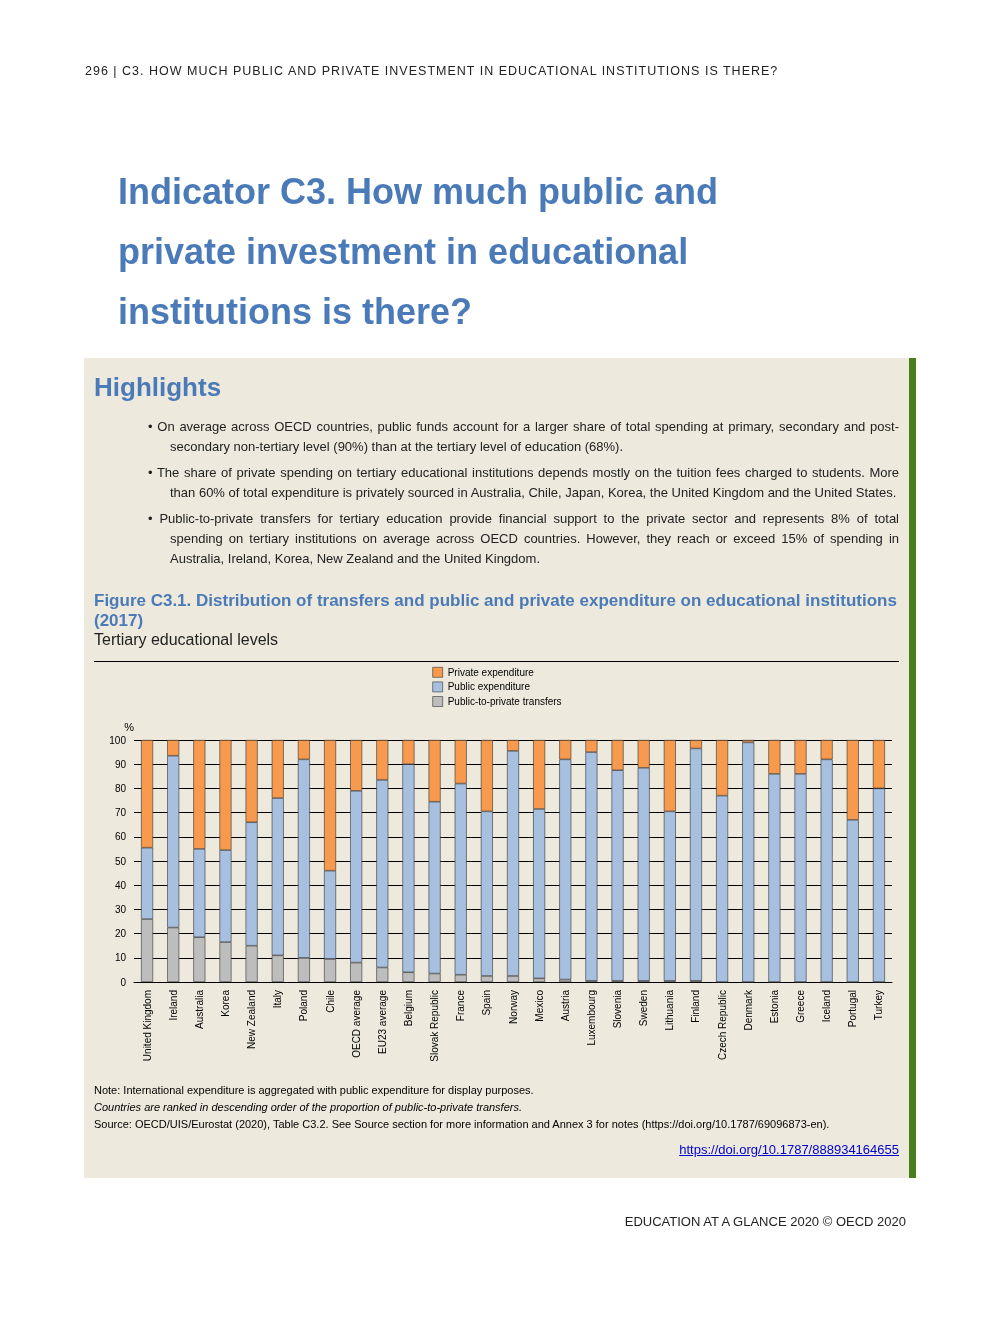  Describe the element at coordinates (252, 1019) in the screenshot. I see `x-tick-label: New Zealand` at that location.